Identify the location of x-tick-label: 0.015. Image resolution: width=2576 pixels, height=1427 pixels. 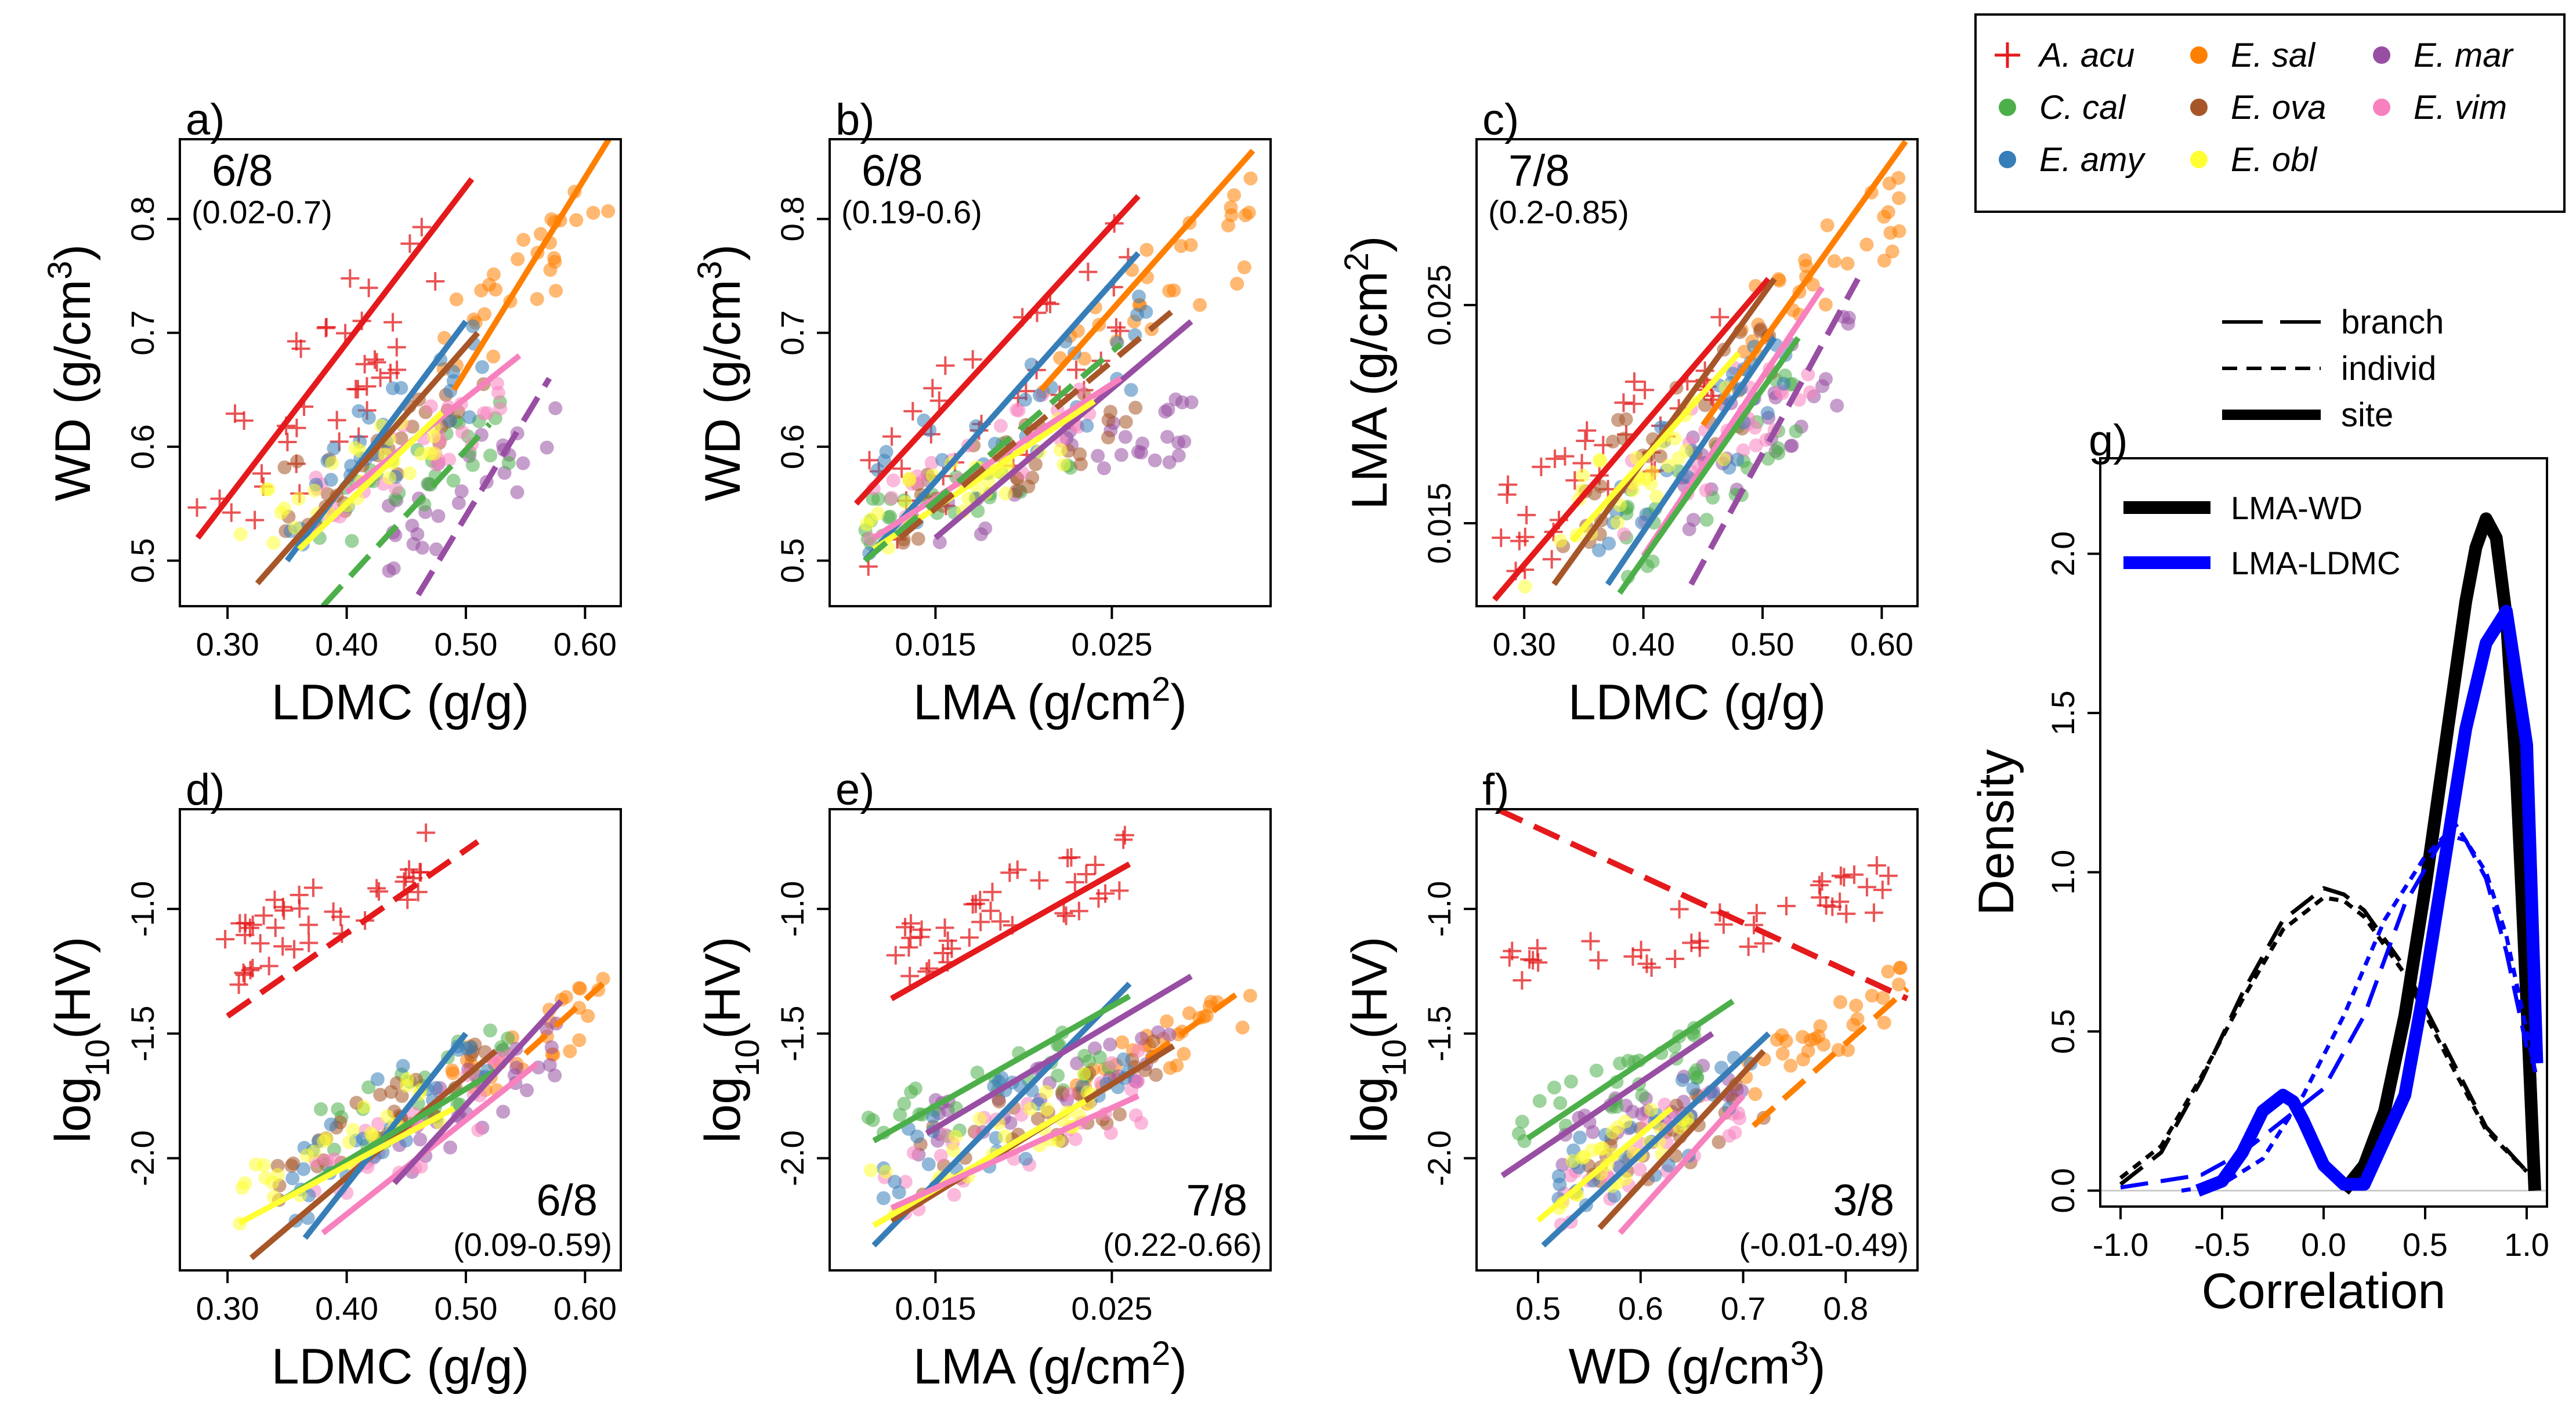
(935, 644).